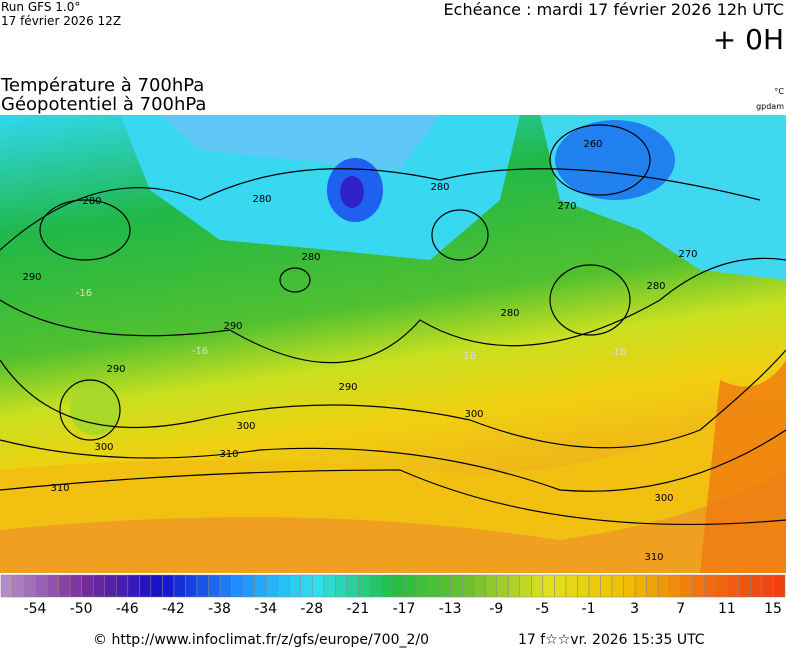  What do you see at coordinates (450, 609) in the screenshot?
I see `colorbar-label: -13` at bounding box center [450, 609].